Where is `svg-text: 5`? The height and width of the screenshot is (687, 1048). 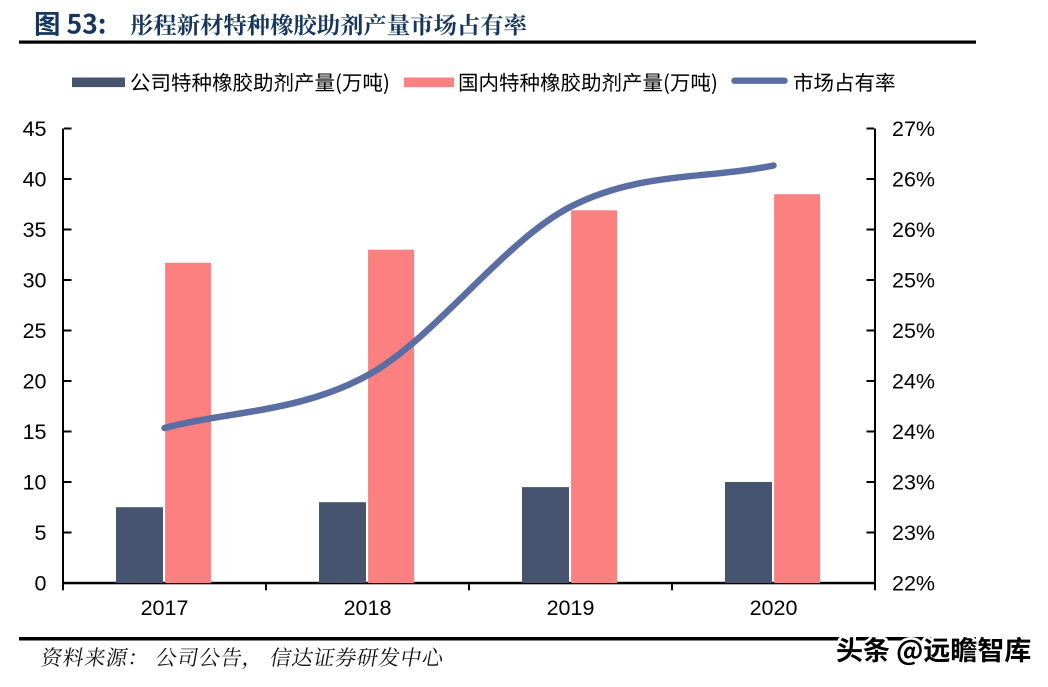 svg-text: 5 is located at coordinates (41, 533).